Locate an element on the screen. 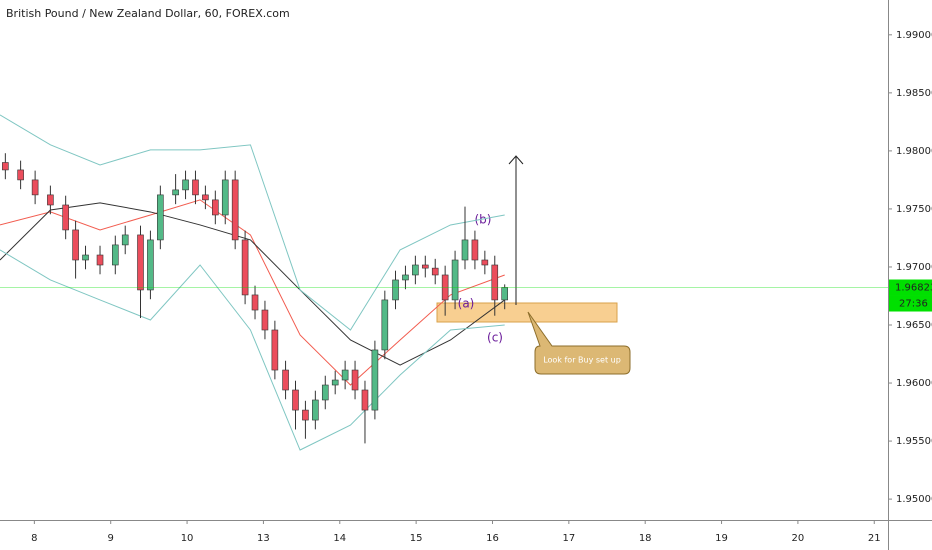  wave-label: (c) is located at coordinates (495, 338).